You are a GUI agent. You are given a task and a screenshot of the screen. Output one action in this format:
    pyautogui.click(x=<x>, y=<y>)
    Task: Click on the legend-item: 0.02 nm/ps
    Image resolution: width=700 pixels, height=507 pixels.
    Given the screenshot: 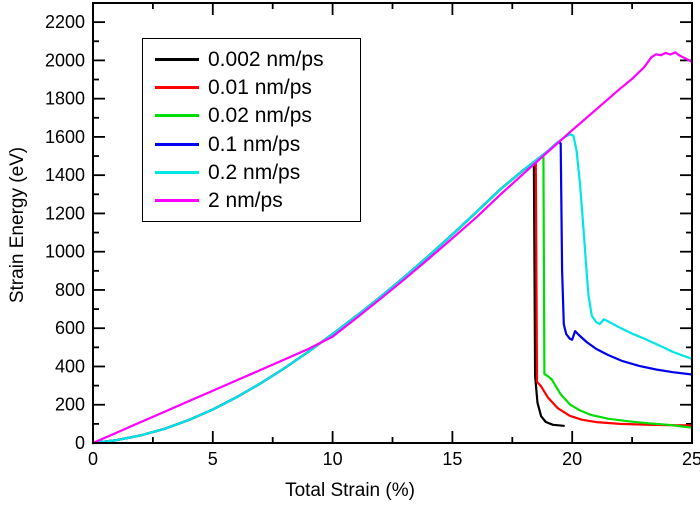 What is the action you would take?
    pyautogui.click(x=257, y=116)
    